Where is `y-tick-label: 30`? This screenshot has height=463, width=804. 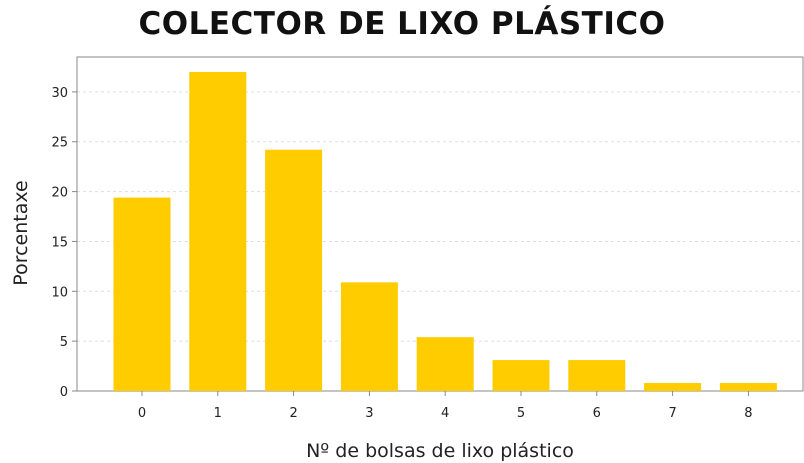 y-tick-label: 30 is located at coordinates (59, 93).